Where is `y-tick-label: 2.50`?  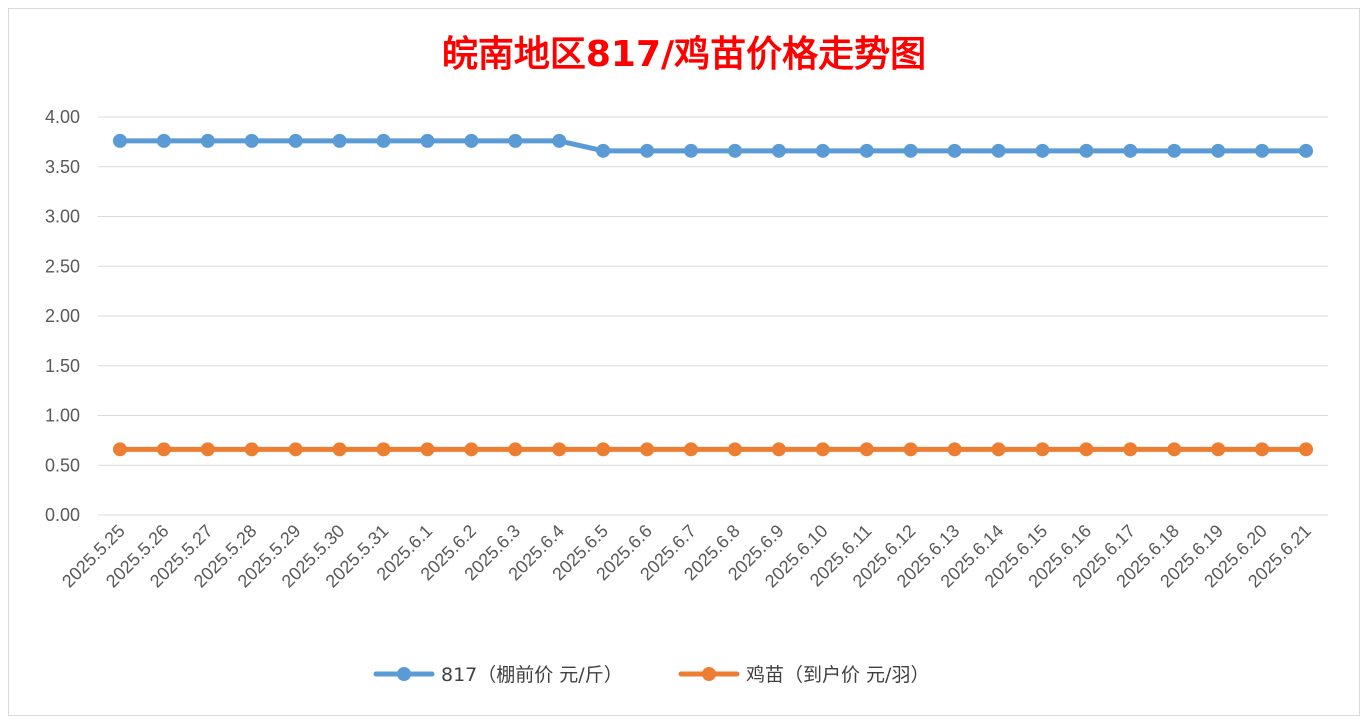
y-tick-label: 2.50 is located at coordinates (62, 266).